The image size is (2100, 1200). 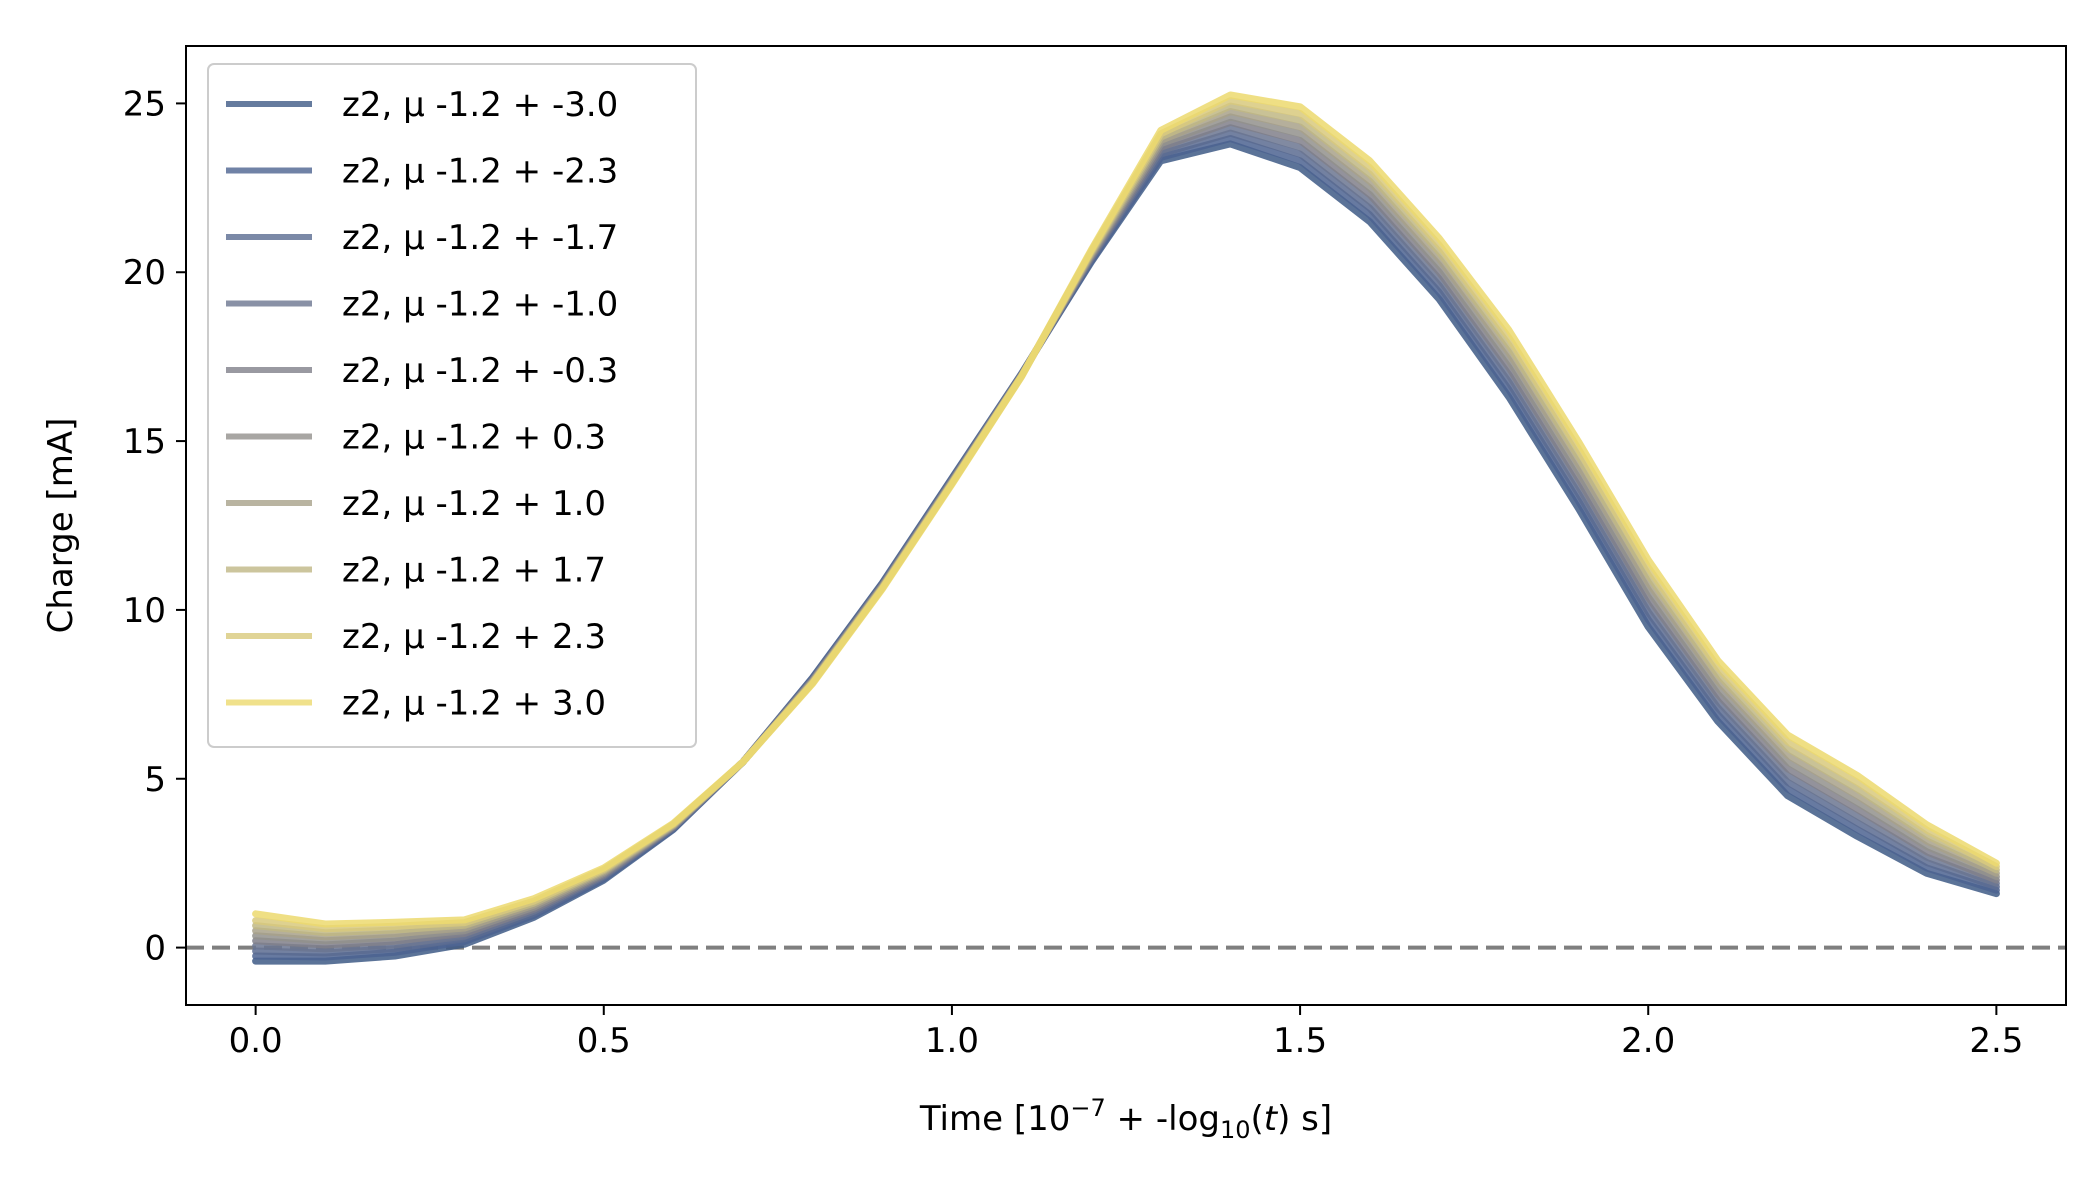 I want to click on legend-label: z2, μ -1.2 + 1.7, so click(x=474, y=571).